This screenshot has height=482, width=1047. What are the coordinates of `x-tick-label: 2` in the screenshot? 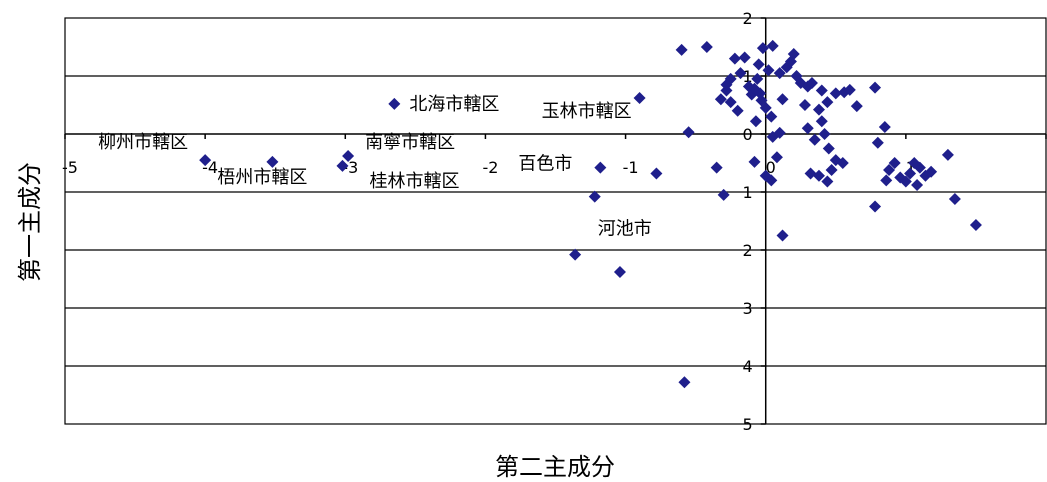 It's located at (1046, 167).